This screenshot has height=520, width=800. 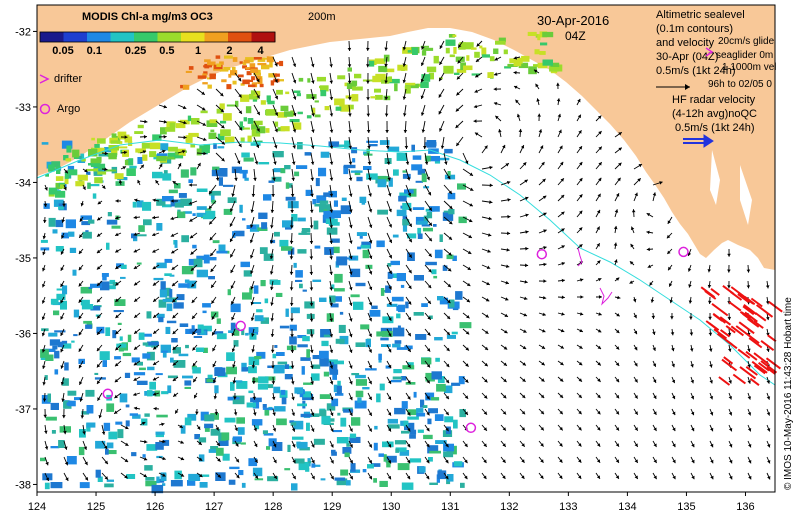 I want to click on colorbar-title: MODIS Chl-a mg/m3 OC3, so click(x=147, y=17).